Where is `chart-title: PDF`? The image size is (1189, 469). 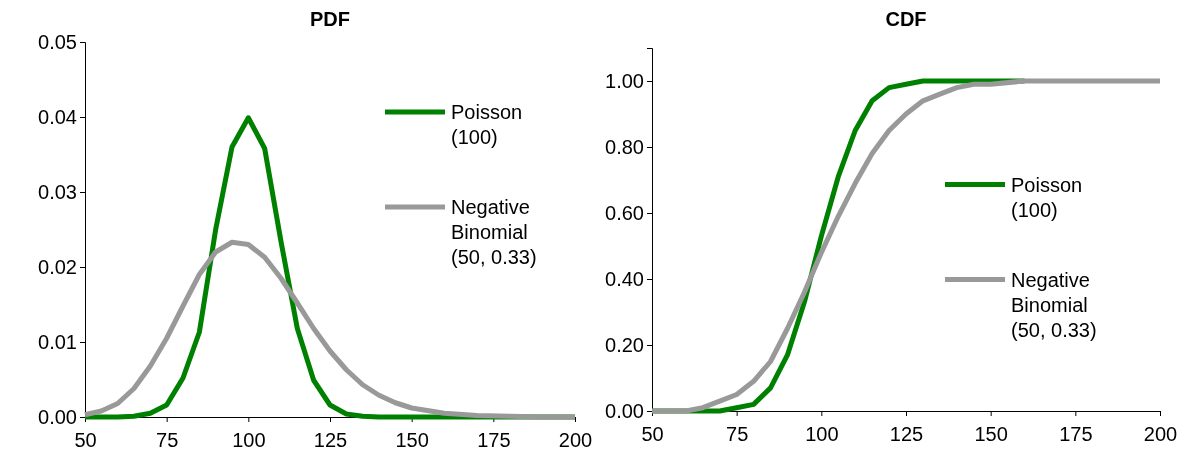
chart-title: PDF is located at coordinates (330, 19).